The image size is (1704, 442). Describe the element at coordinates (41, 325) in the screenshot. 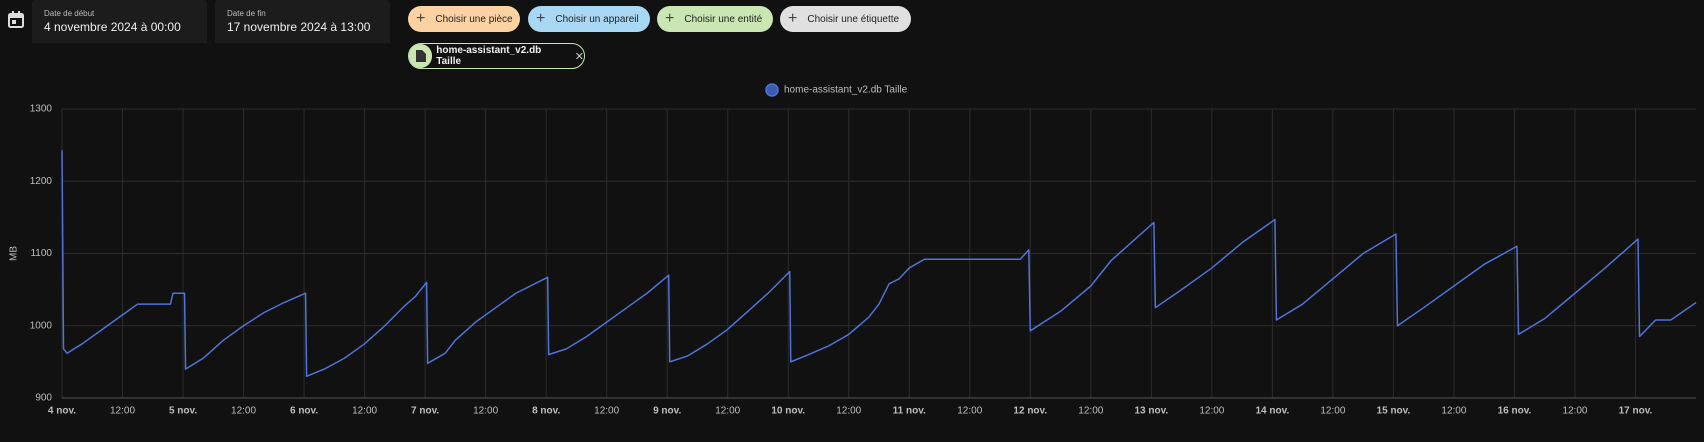

I see `y-tick-label: 1000` at that location.